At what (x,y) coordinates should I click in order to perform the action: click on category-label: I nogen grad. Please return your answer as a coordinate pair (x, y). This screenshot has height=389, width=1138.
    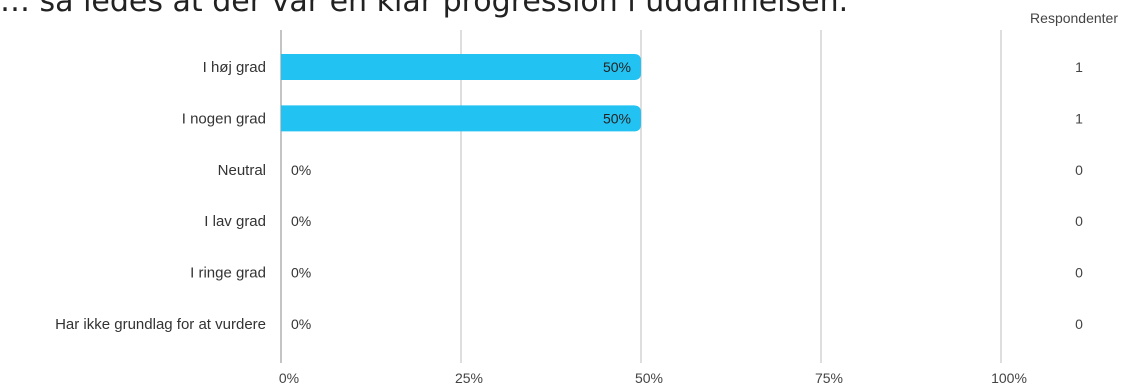
    Looking at the image, I should click on (224, 118).